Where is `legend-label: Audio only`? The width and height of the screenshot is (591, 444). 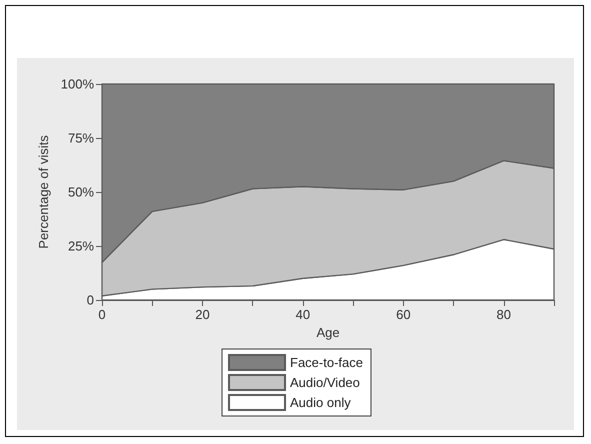 legend-label: Audio only is located at coordinates (321, 402).